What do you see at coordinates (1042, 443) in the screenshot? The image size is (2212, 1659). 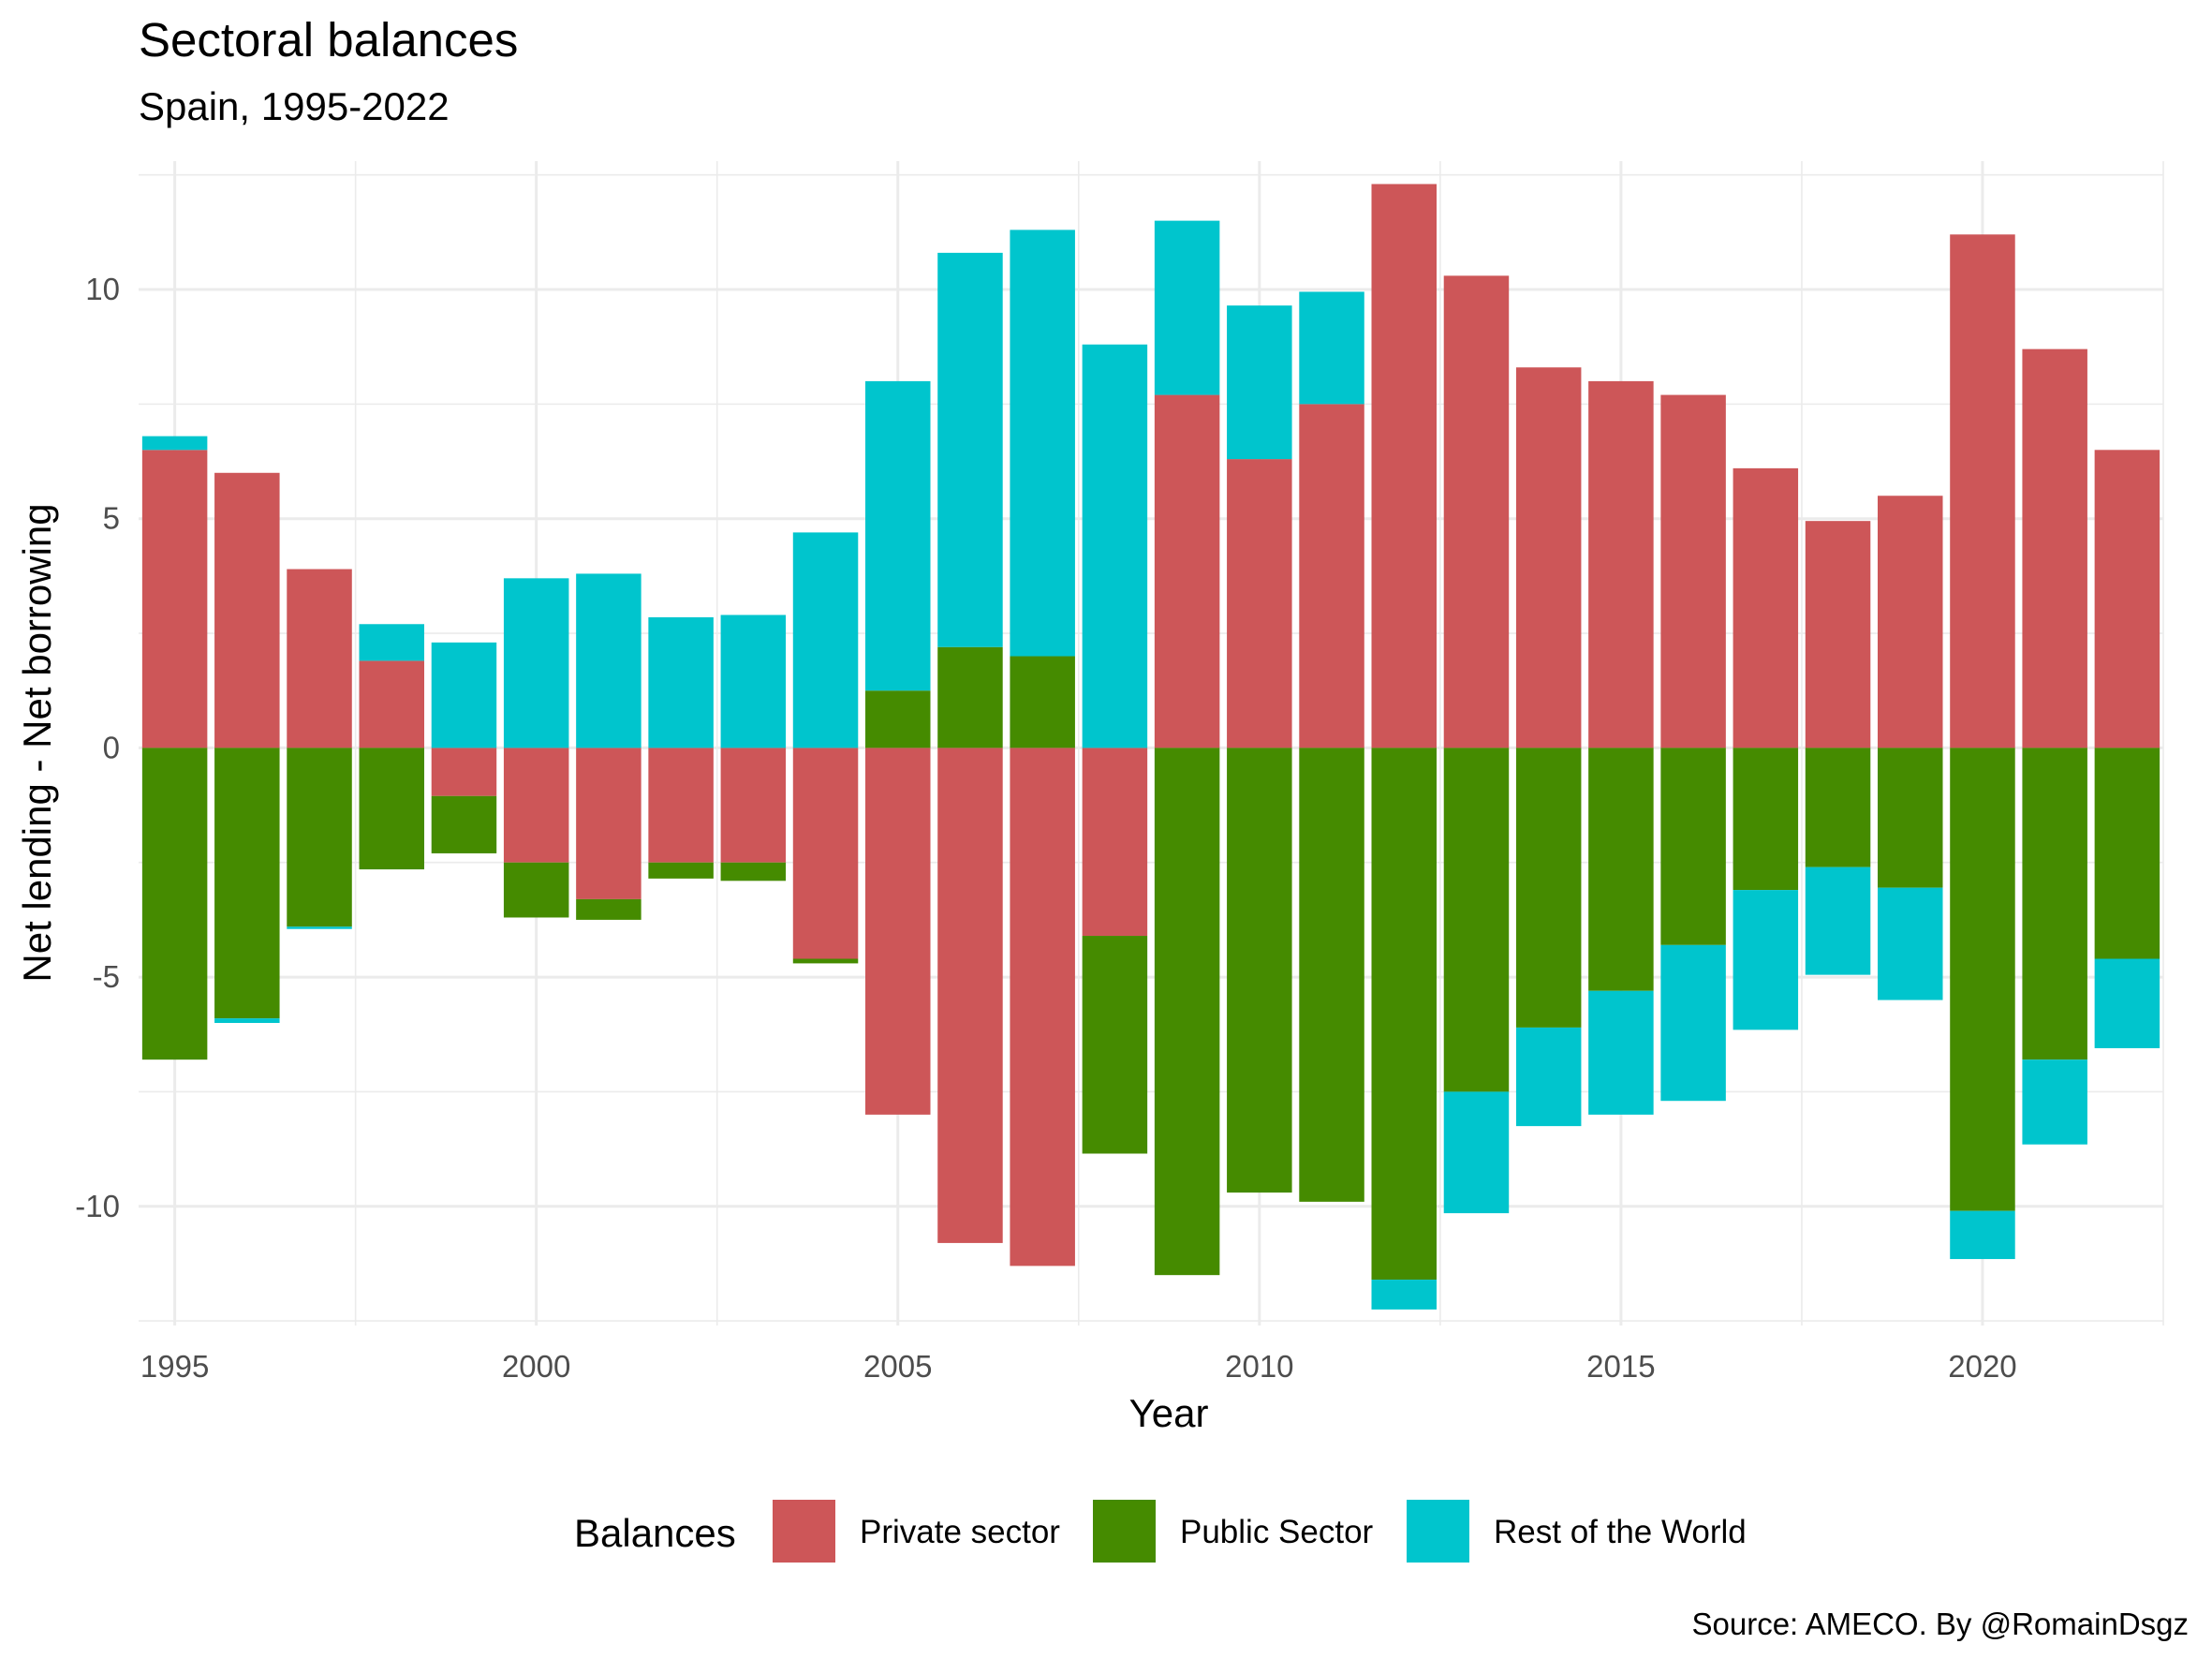 I see `bar-rest-of-the-world-2007` at bounding box center [1042, 443].